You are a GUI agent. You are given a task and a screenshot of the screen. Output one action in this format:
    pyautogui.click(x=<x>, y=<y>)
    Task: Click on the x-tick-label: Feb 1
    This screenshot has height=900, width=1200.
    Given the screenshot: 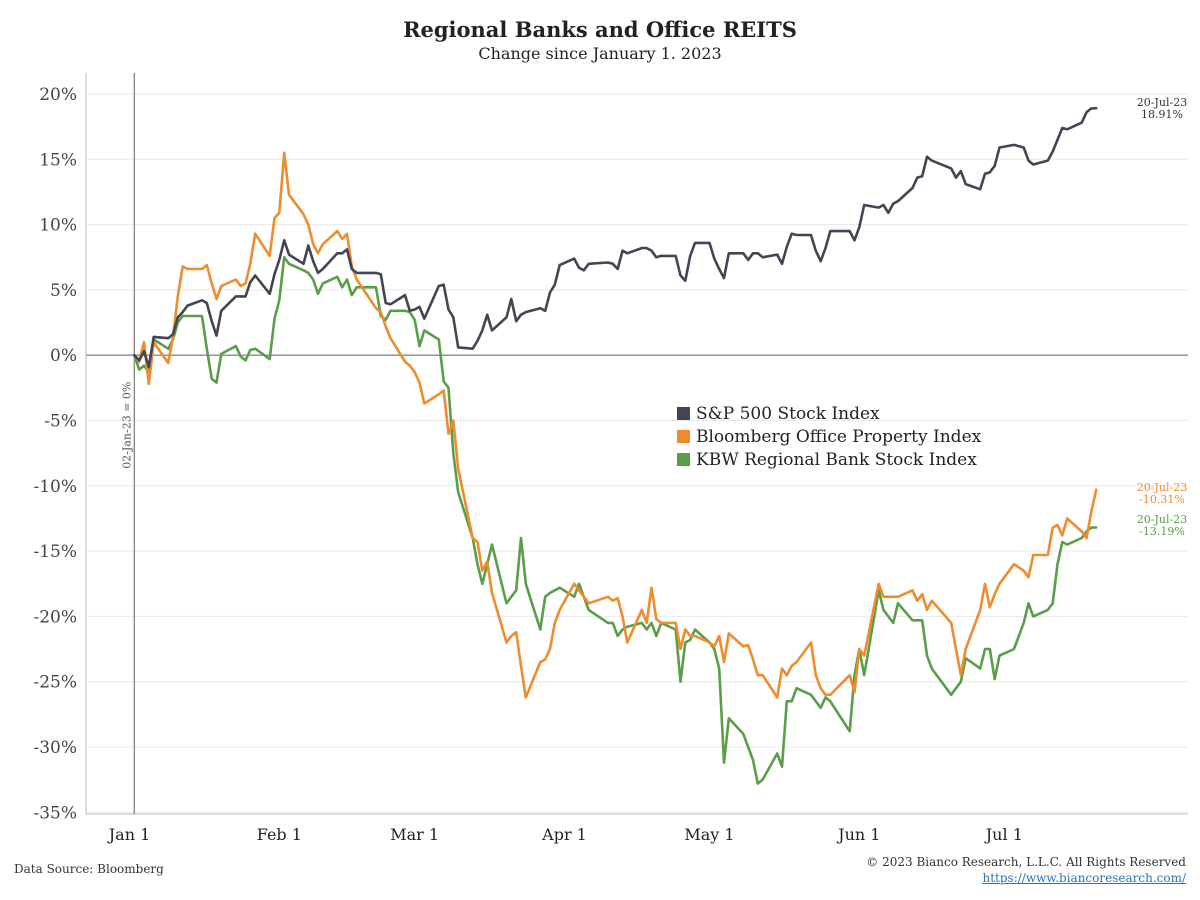 What is the action you would take?
    pyautogui.click(x=279, y=834)
    